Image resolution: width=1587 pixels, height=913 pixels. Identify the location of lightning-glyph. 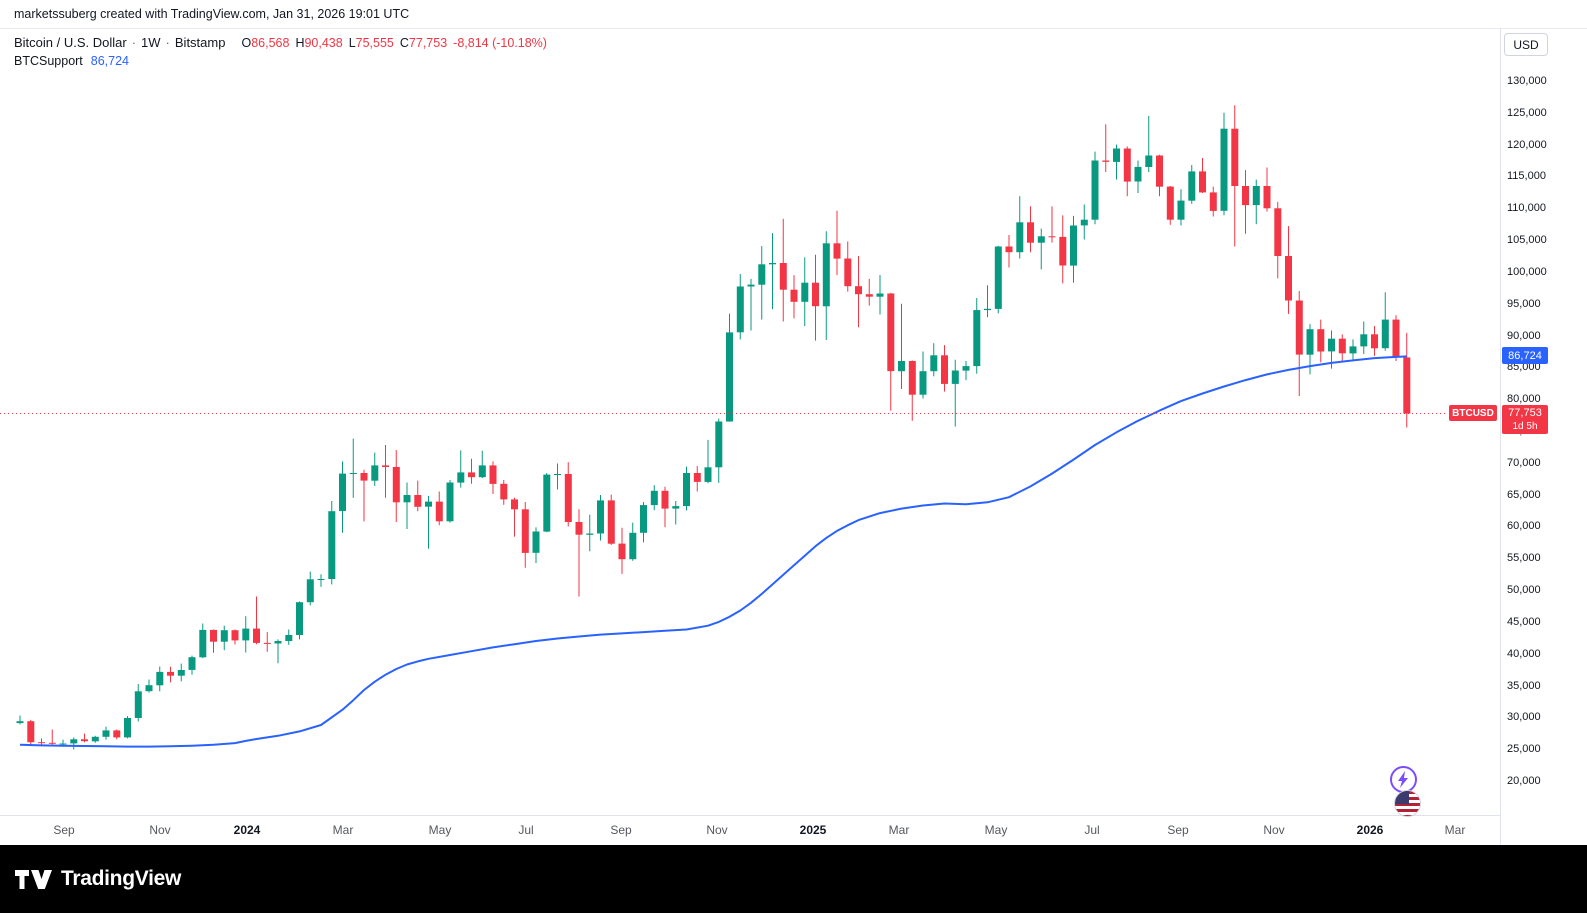
(1403, 779).